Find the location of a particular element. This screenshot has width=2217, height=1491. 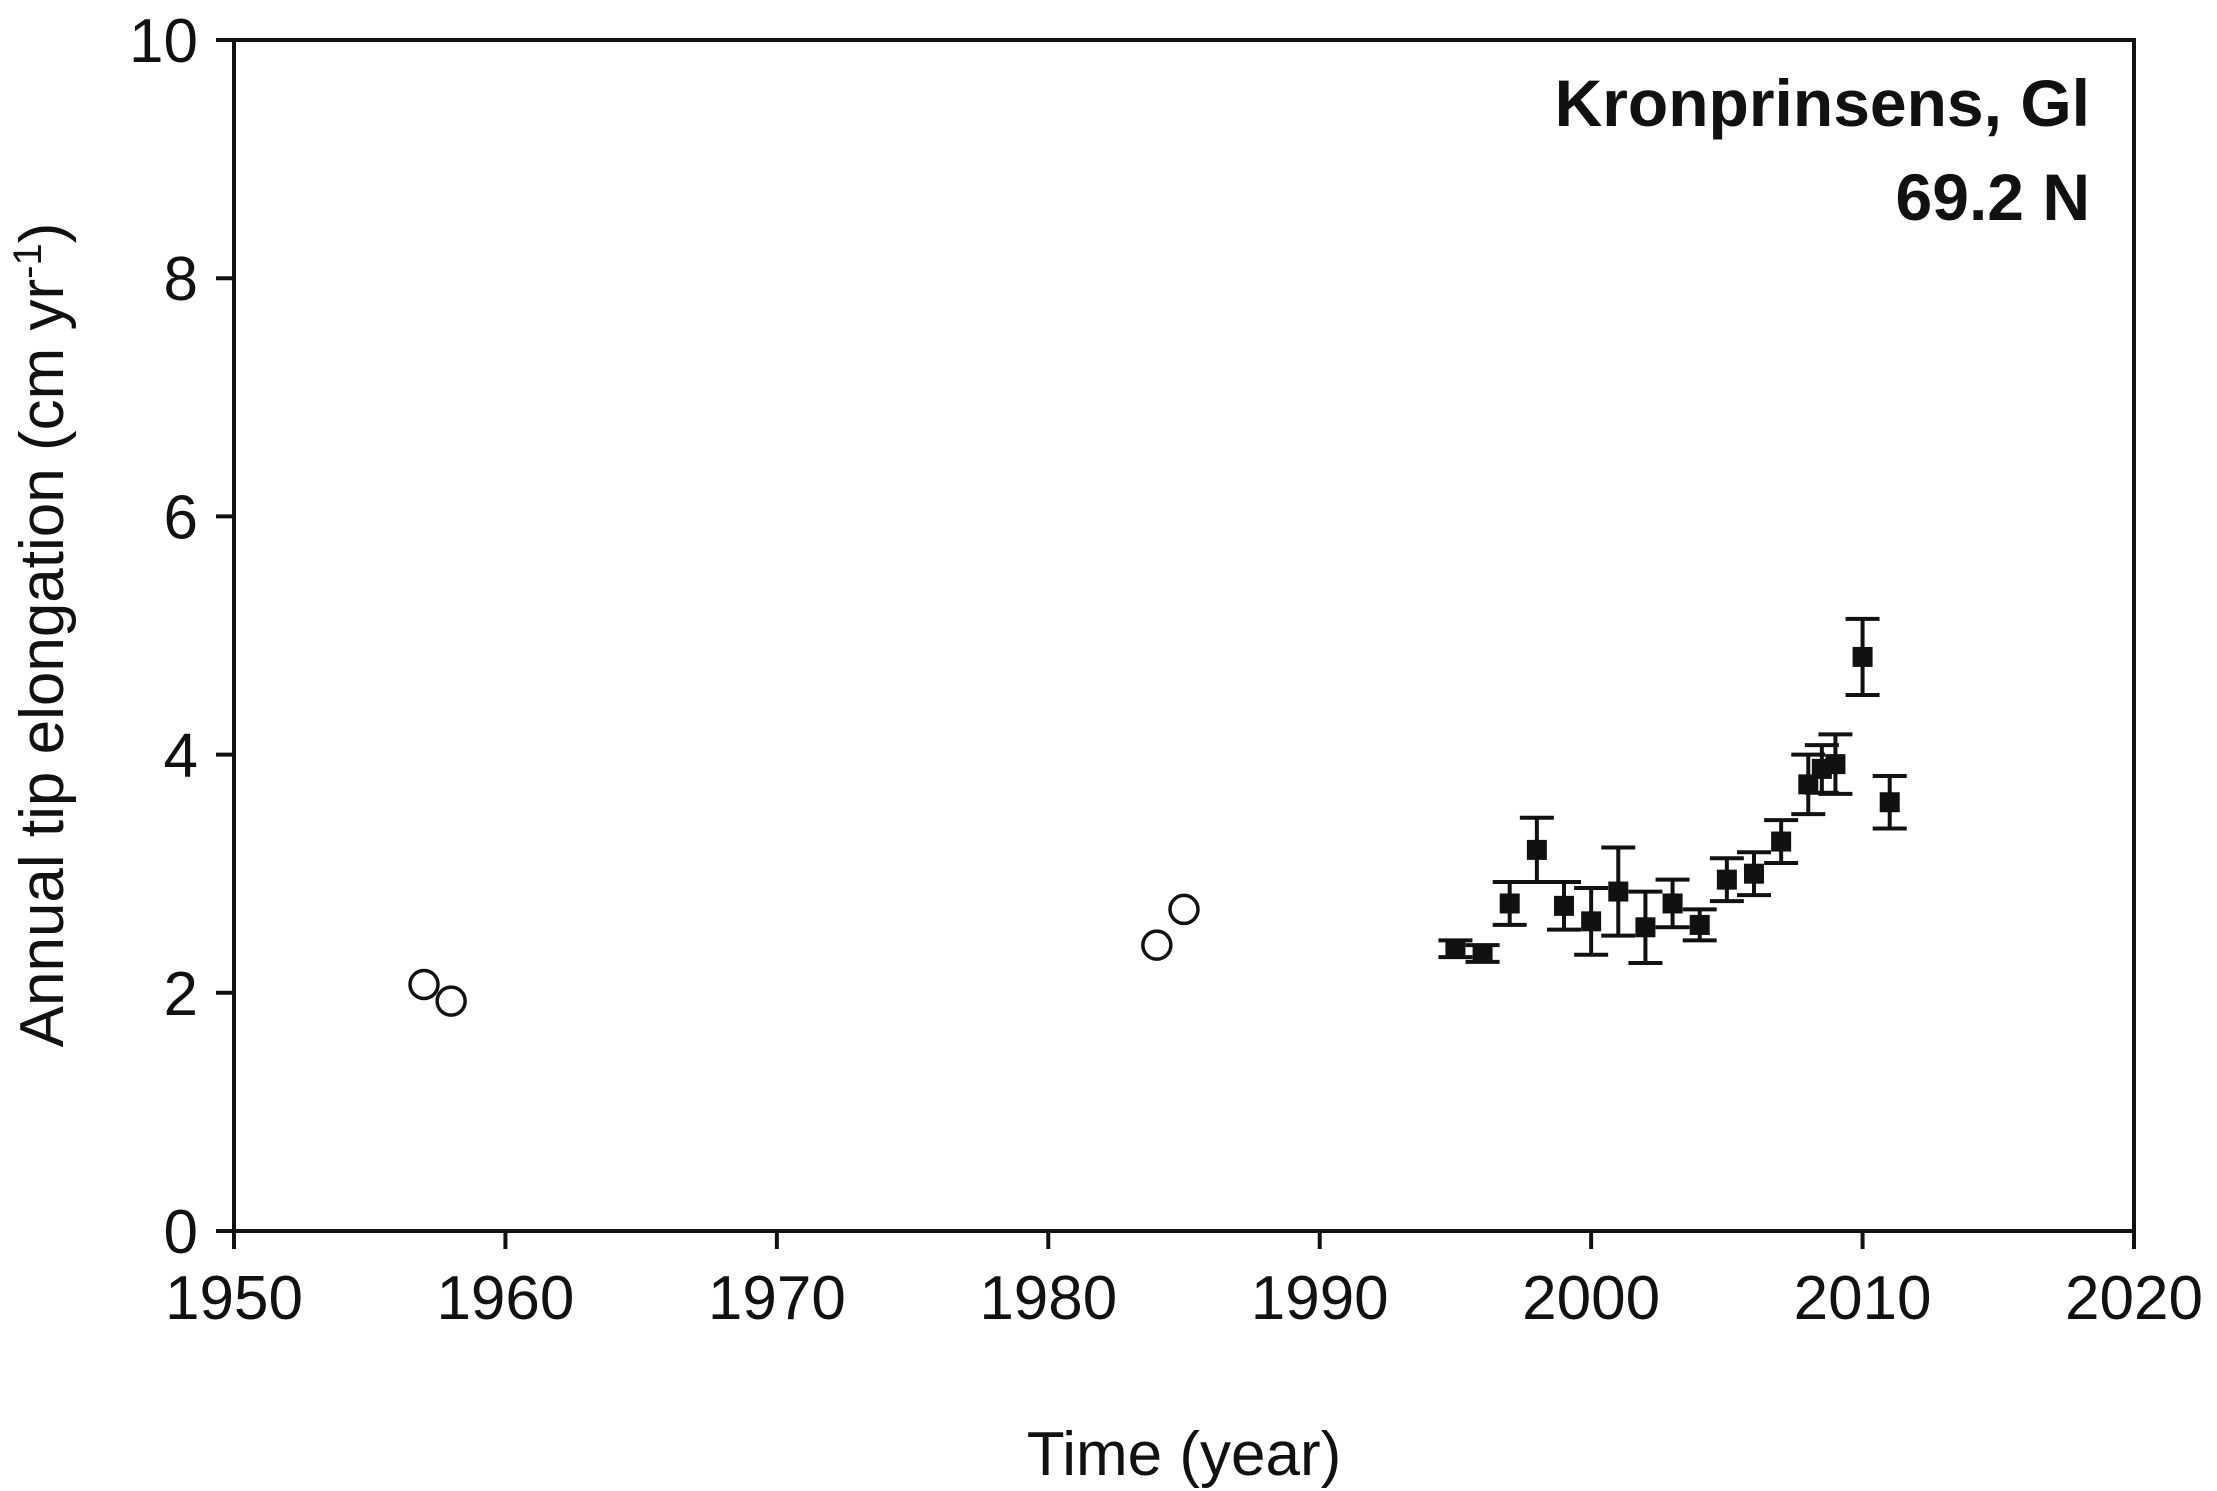

y-tick-label: 4 is located at coordinates (181, 756).